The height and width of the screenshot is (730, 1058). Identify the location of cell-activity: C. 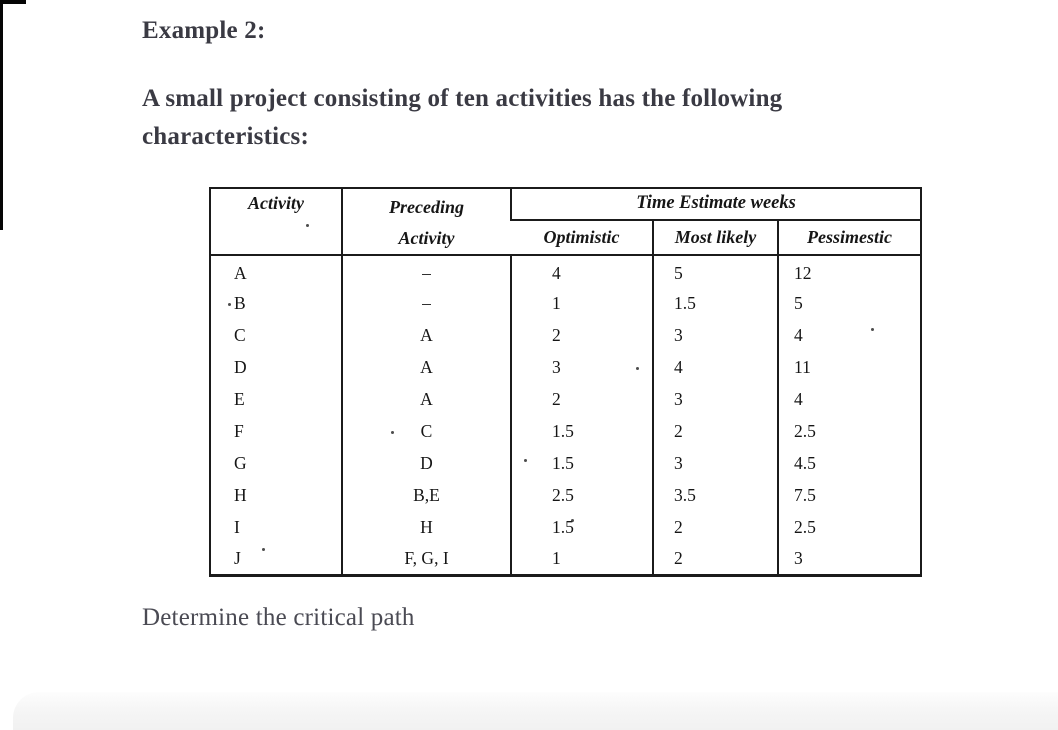
(240, 334).